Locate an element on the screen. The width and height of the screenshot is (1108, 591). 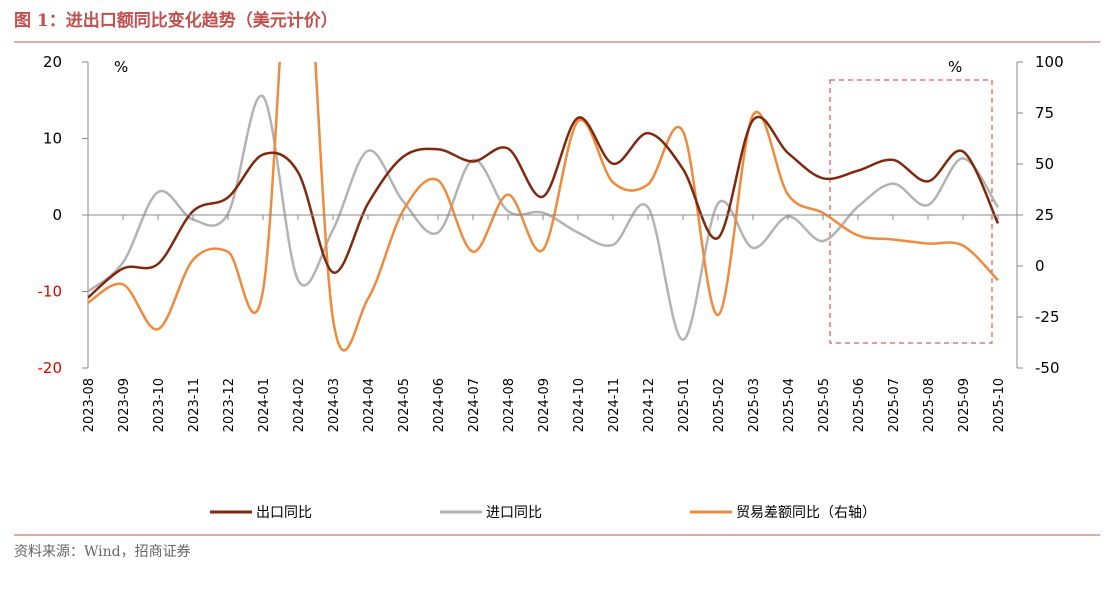
x-tick-label: 2024-04 is located at coordinates (369, 405).